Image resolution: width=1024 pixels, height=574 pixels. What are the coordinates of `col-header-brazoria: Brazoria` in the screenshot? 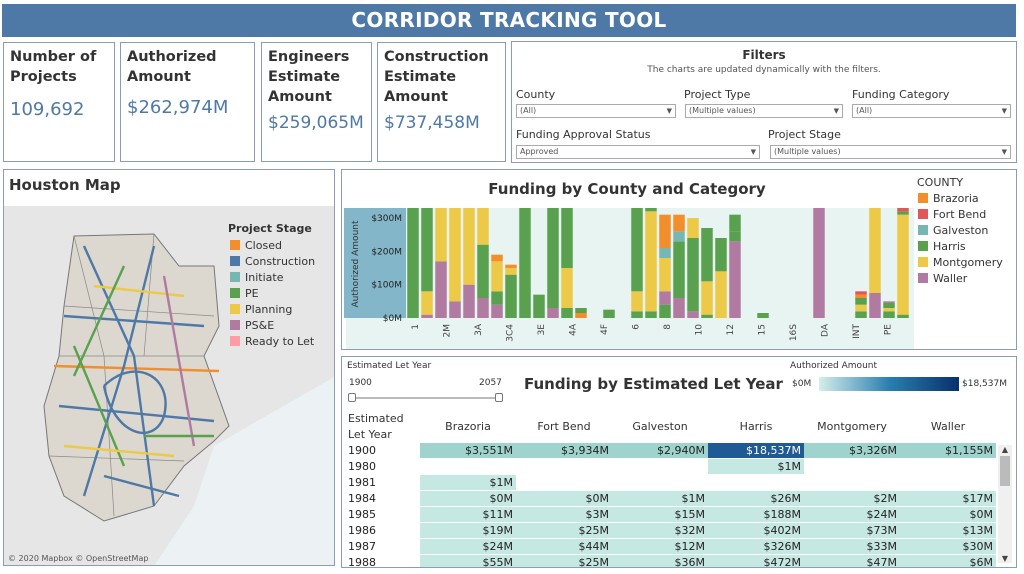 It's located at (468, 426).